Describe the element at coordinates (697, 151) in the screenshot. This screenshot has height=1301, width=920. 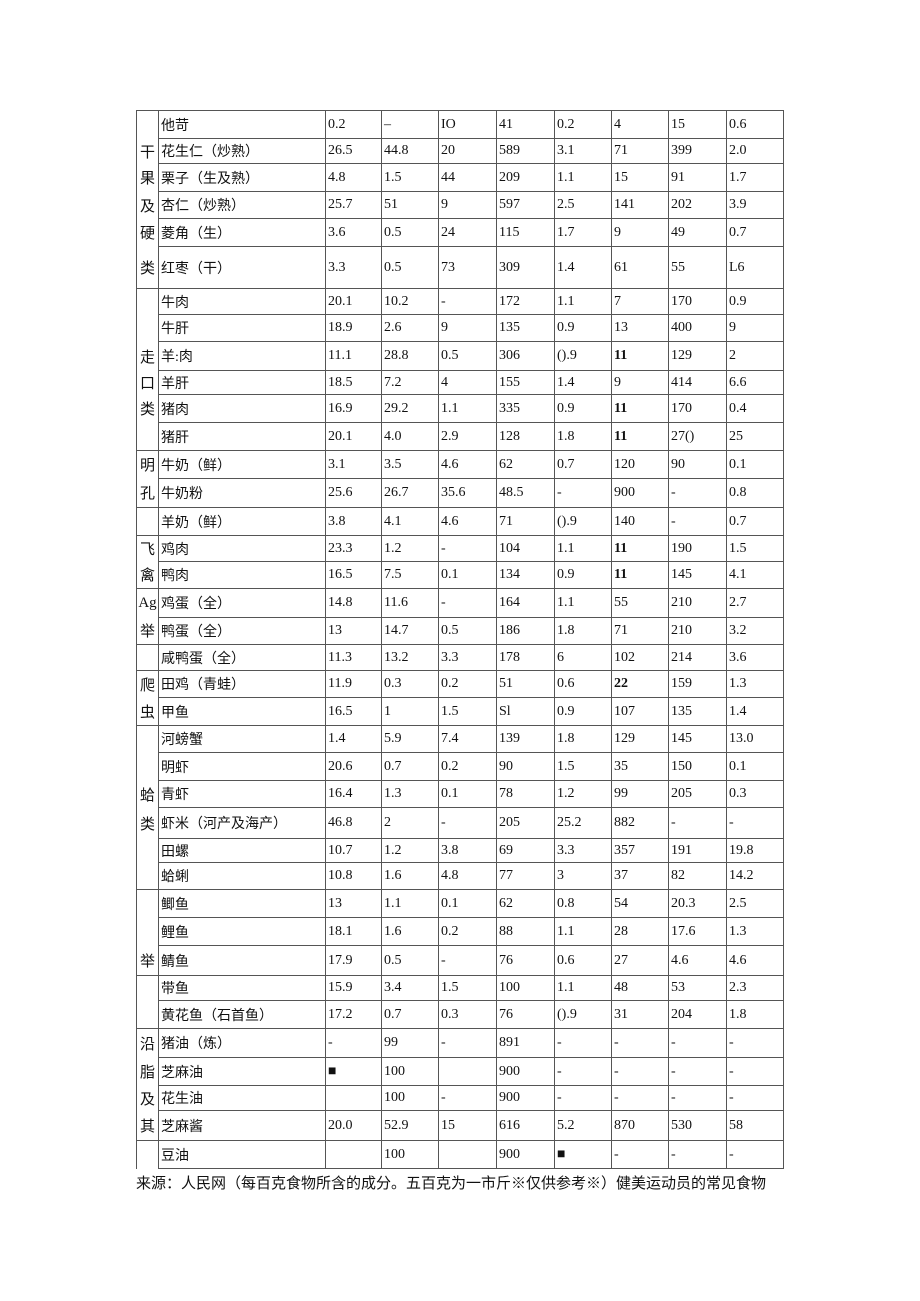
I see `value-cell: 399` at that location.